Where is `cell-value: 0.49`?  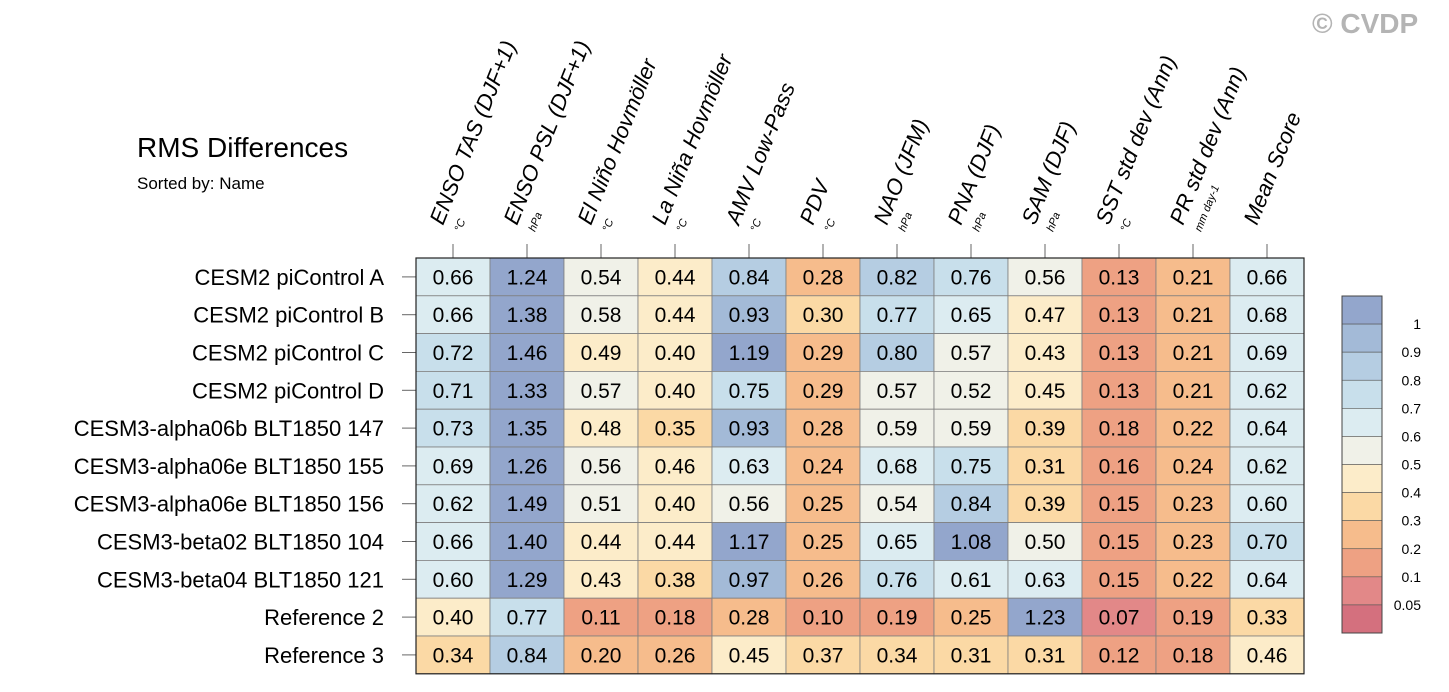 cell-value: 0.49 is located at coordinates (601, 353).